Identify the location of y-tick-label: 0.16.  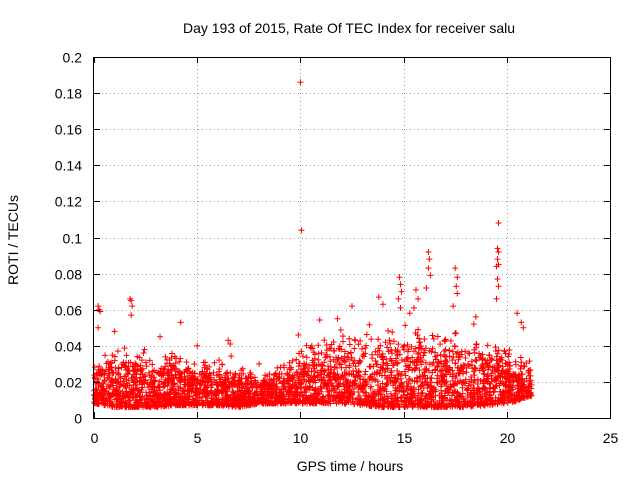
(68, 130).